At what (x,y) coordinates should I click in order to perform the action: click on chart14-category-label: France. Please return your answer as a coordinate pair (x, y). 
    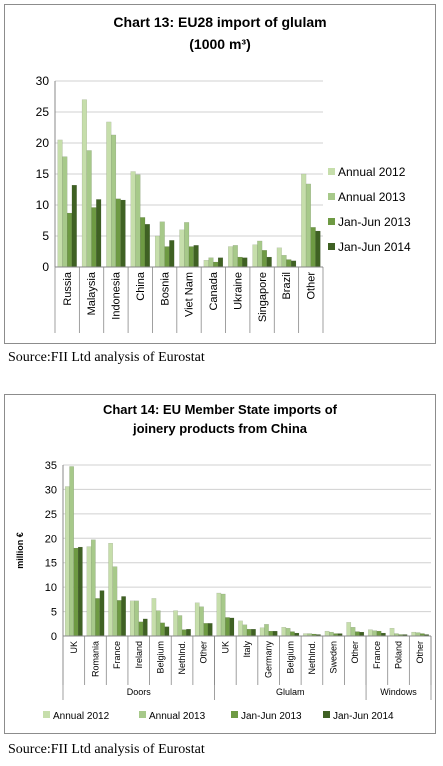
    Looking at the image, I should click on (377, 655).